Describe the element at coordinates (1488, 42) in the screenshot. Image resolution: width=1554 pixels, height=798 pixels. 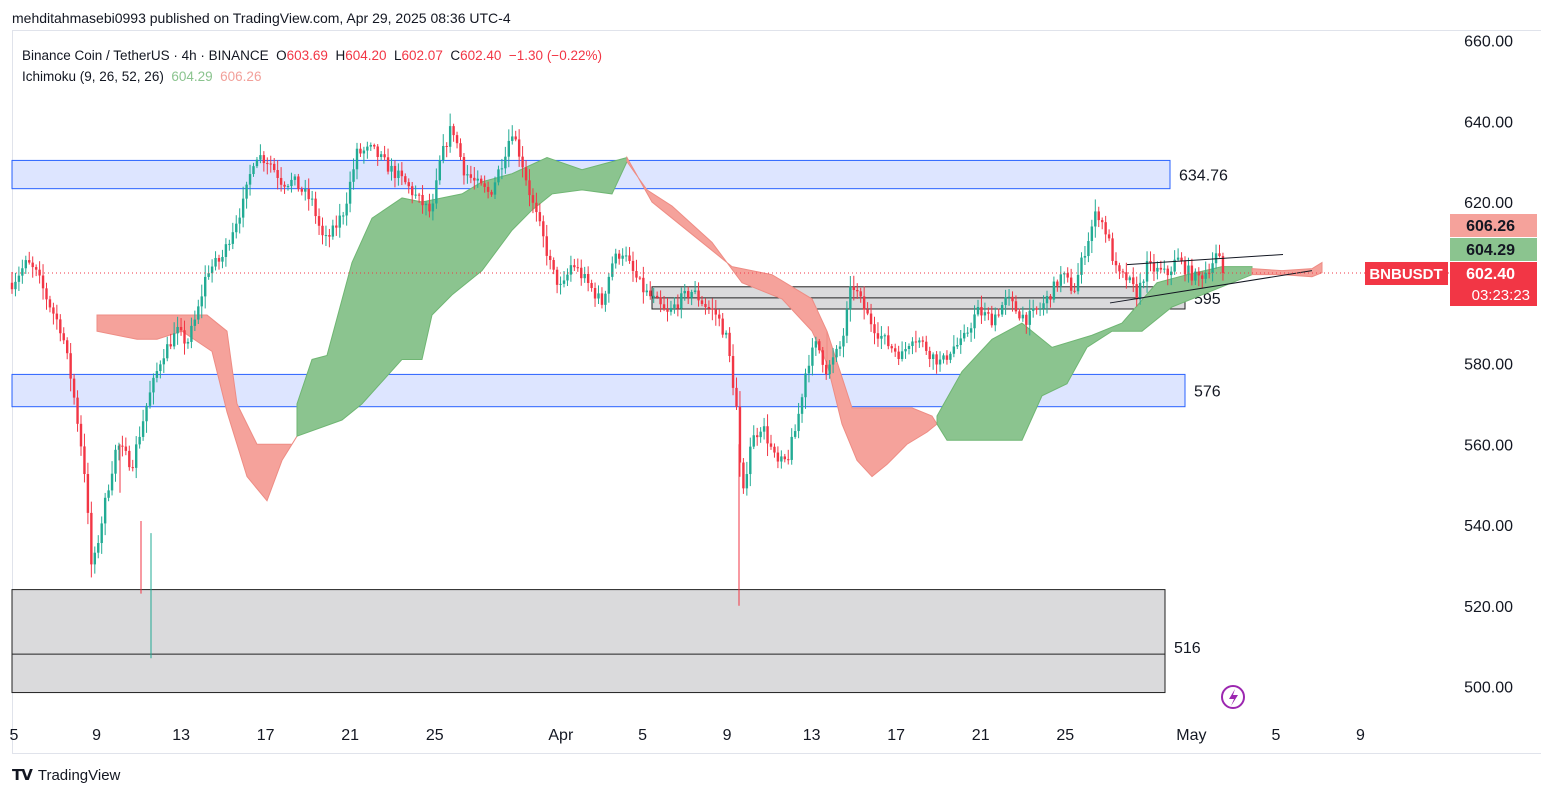
I see `y-tick-label: 660.00` at that location.